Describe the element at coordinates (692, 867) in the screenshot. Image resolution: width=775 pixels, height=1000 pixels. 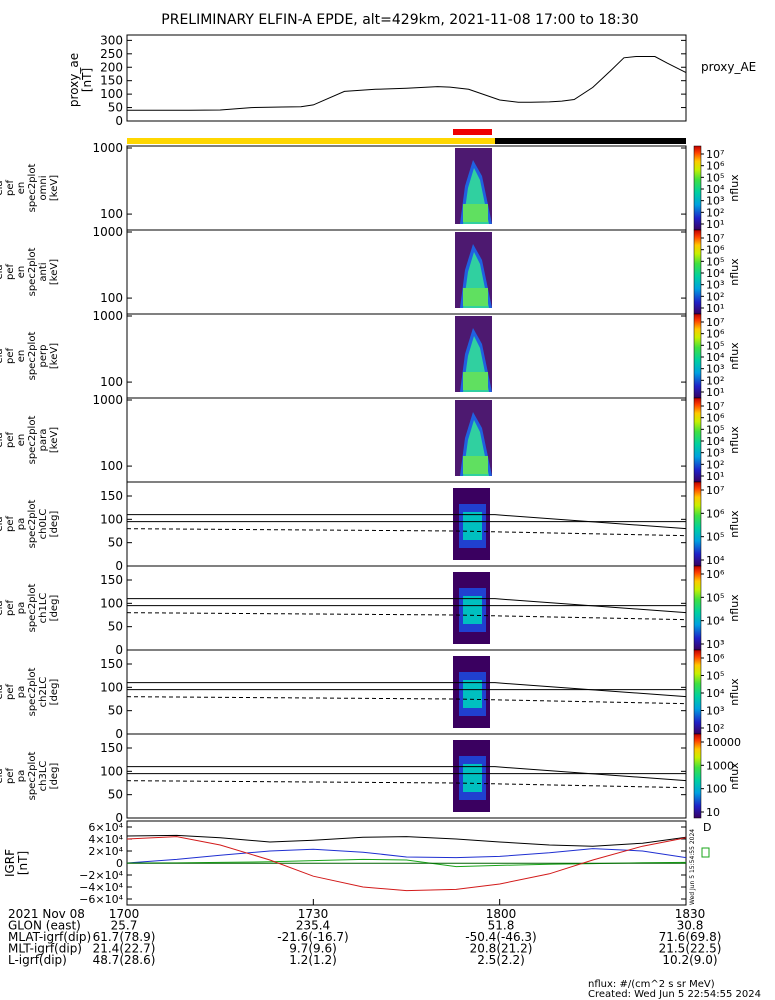
I see `side-timestamp: Wed Jun 5 15:54:55 2024` at that location.